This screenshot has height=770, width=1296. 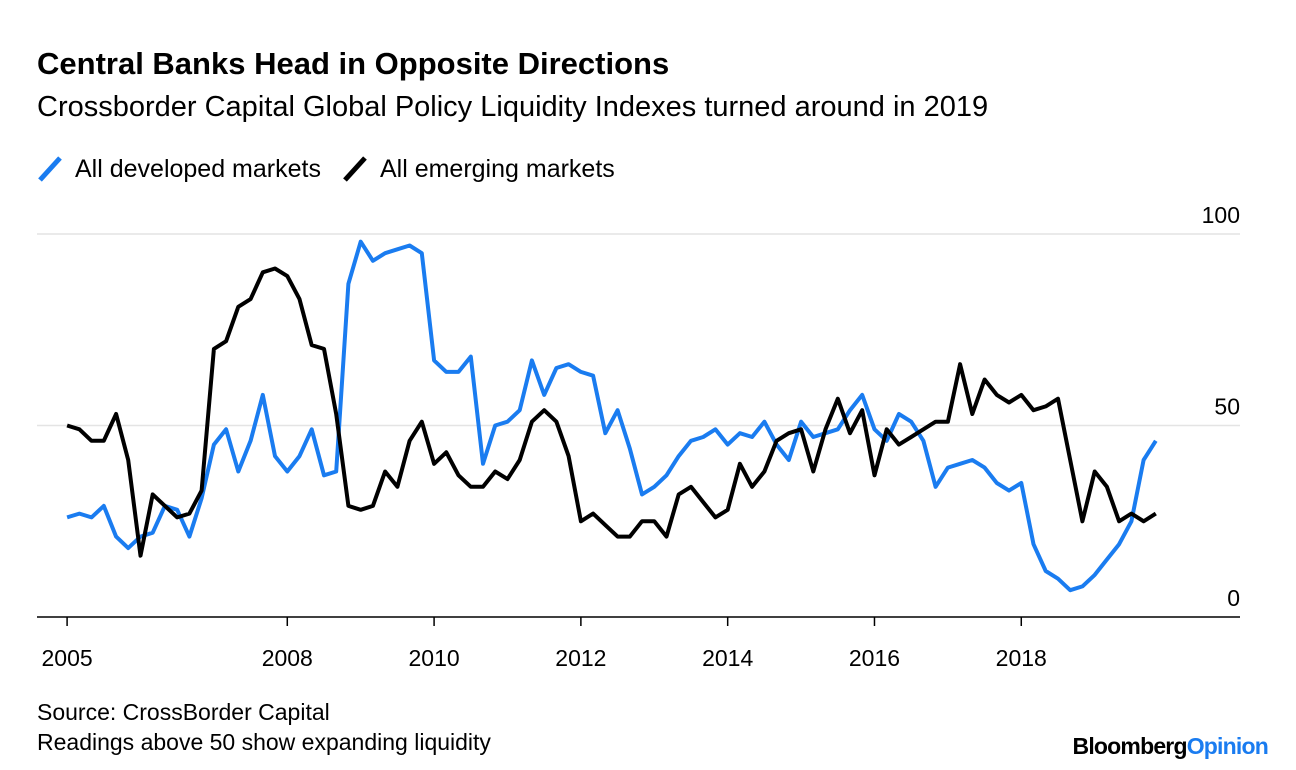 I want to click on x-tick-label: 2018, so click(x=1021, y=658).